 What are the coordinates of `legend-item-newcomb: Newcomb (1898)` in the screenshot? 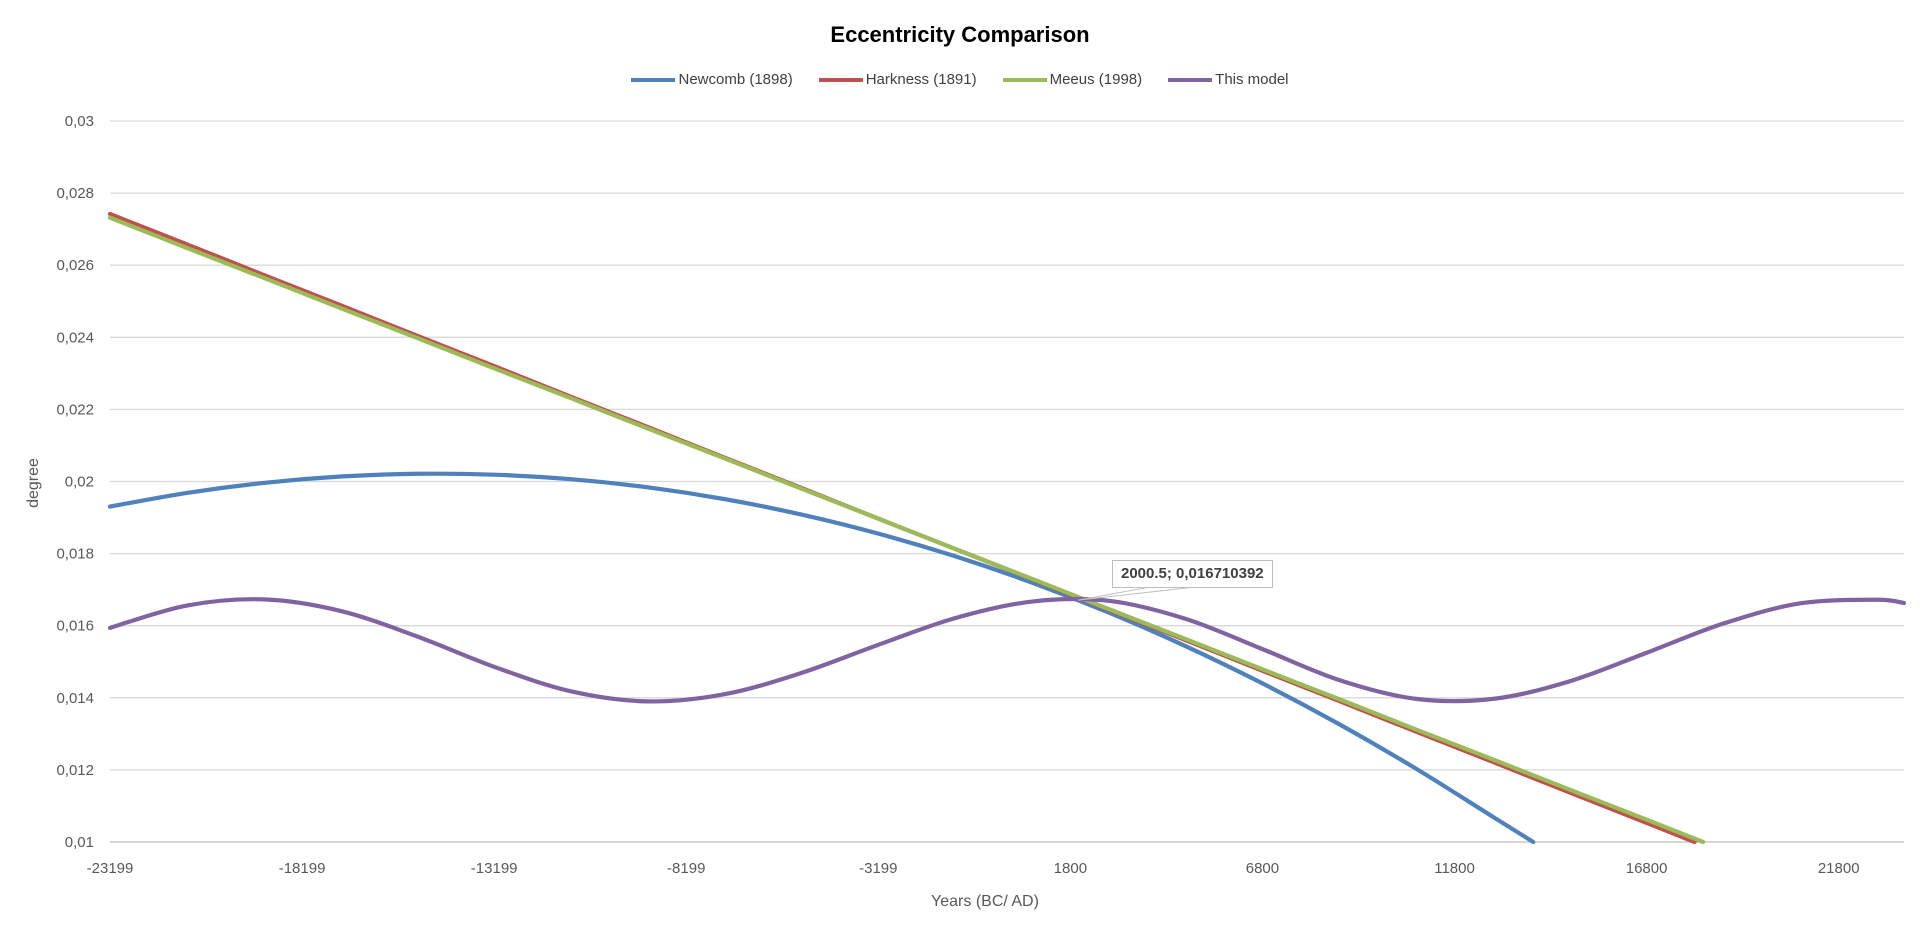 It's located at (712, 79).